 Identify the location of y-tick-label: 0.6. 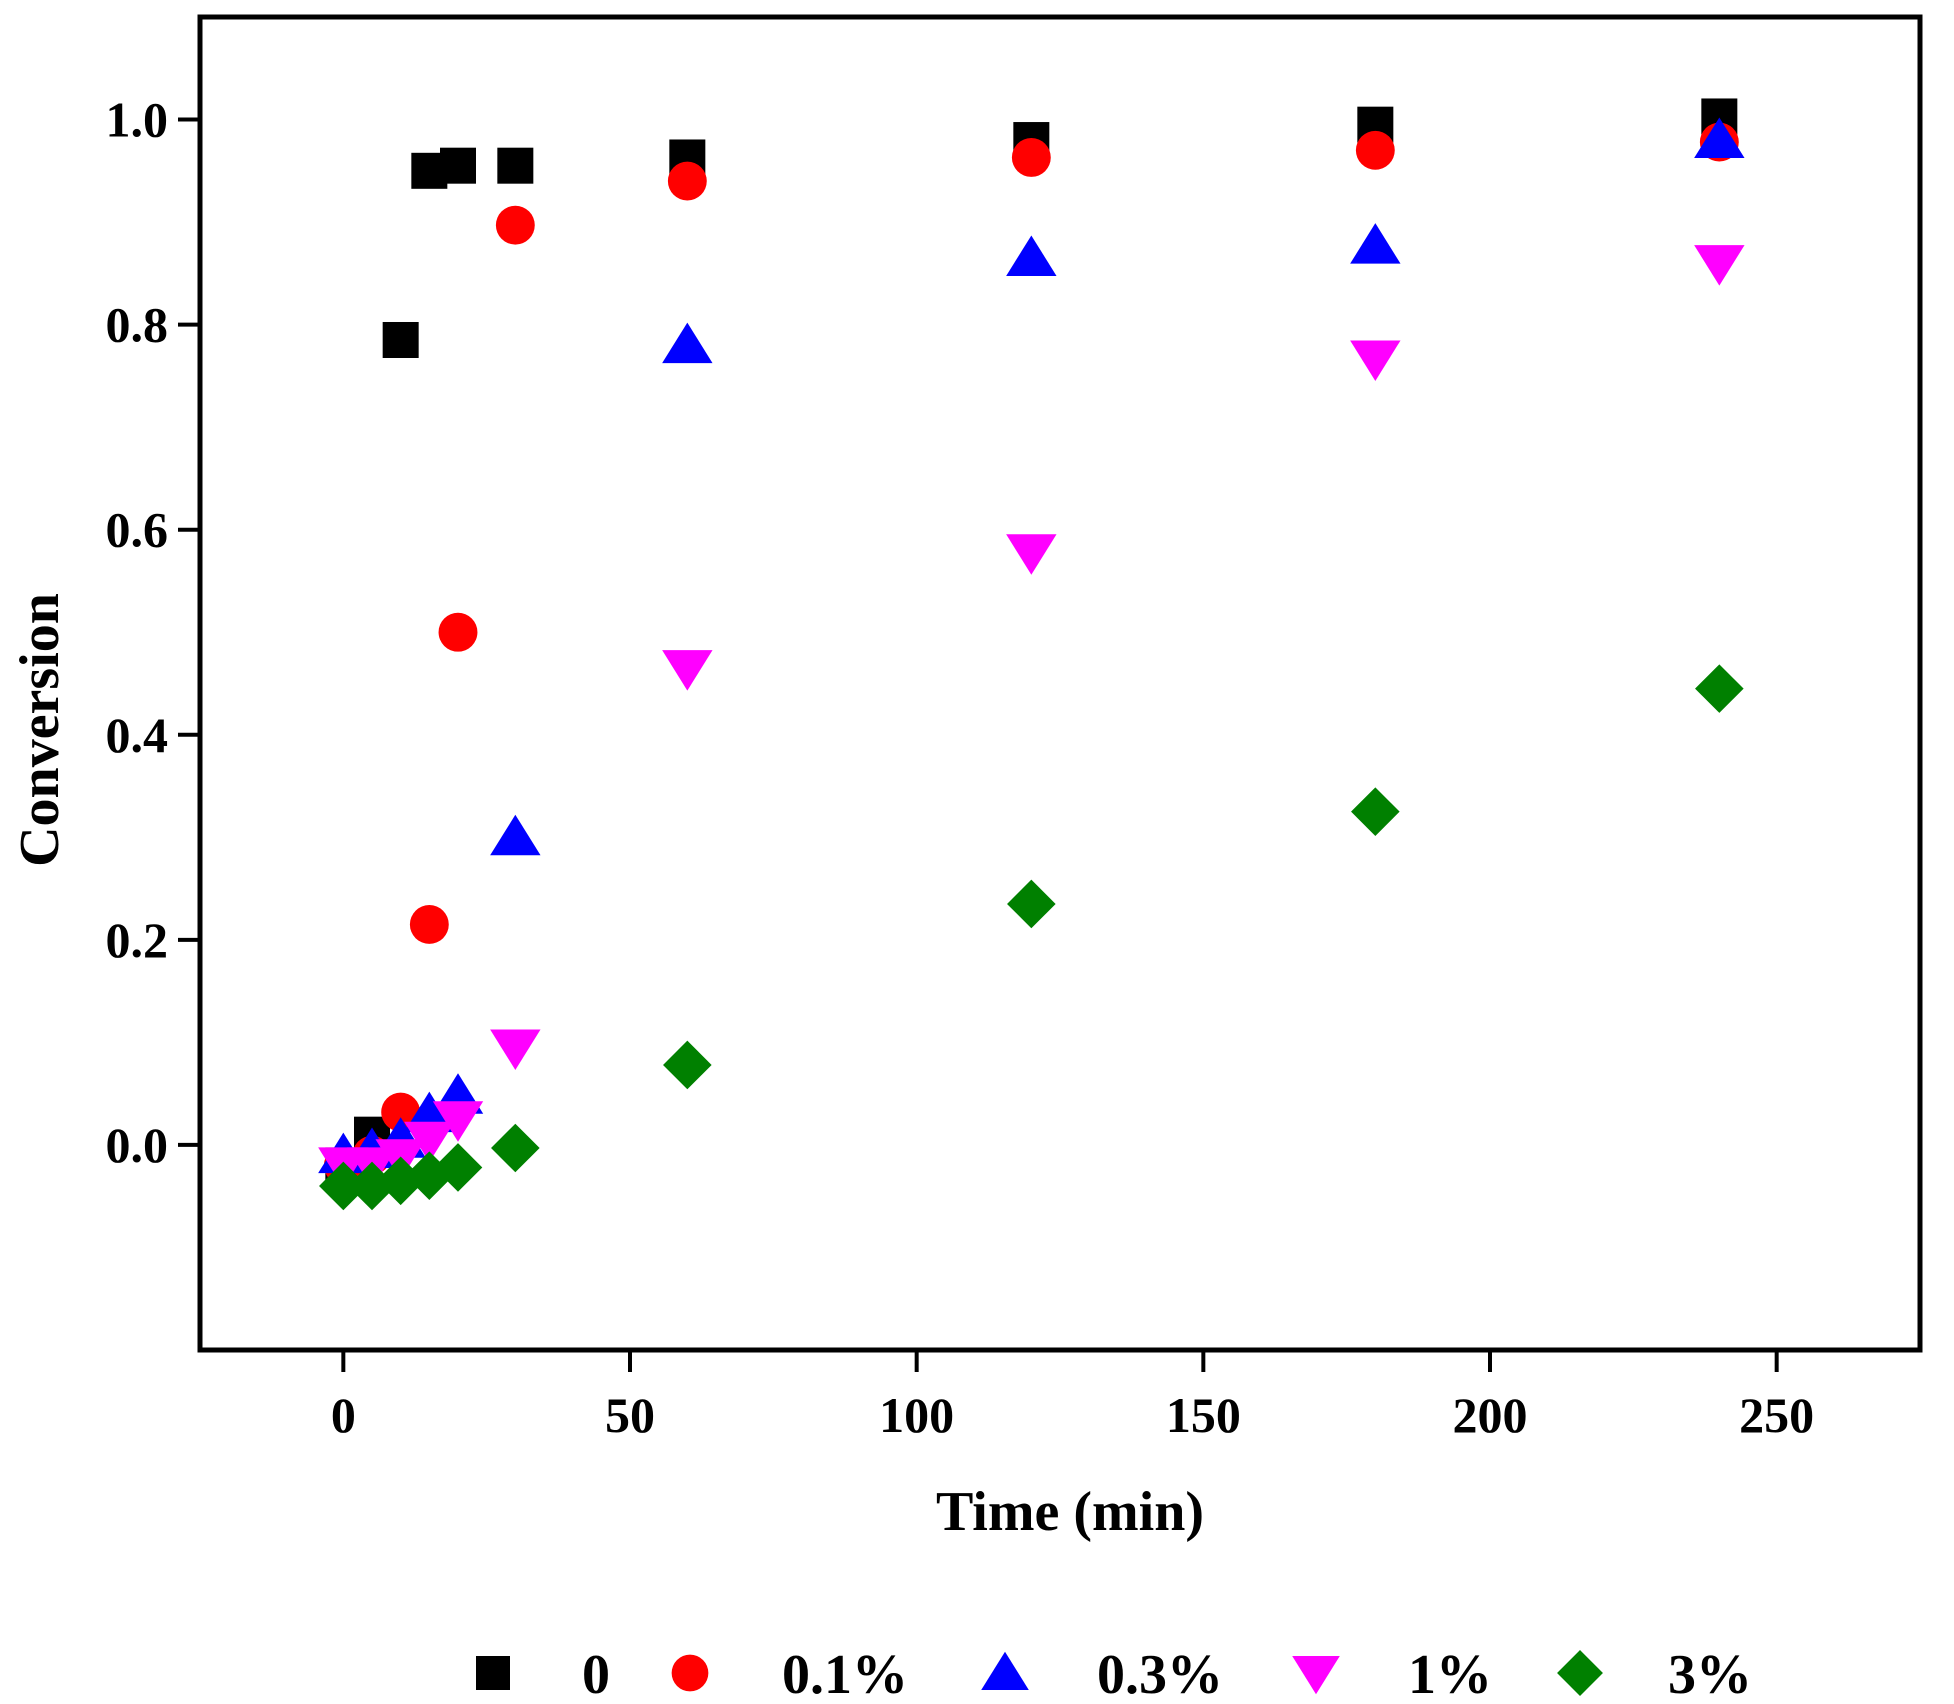
(137, 530).